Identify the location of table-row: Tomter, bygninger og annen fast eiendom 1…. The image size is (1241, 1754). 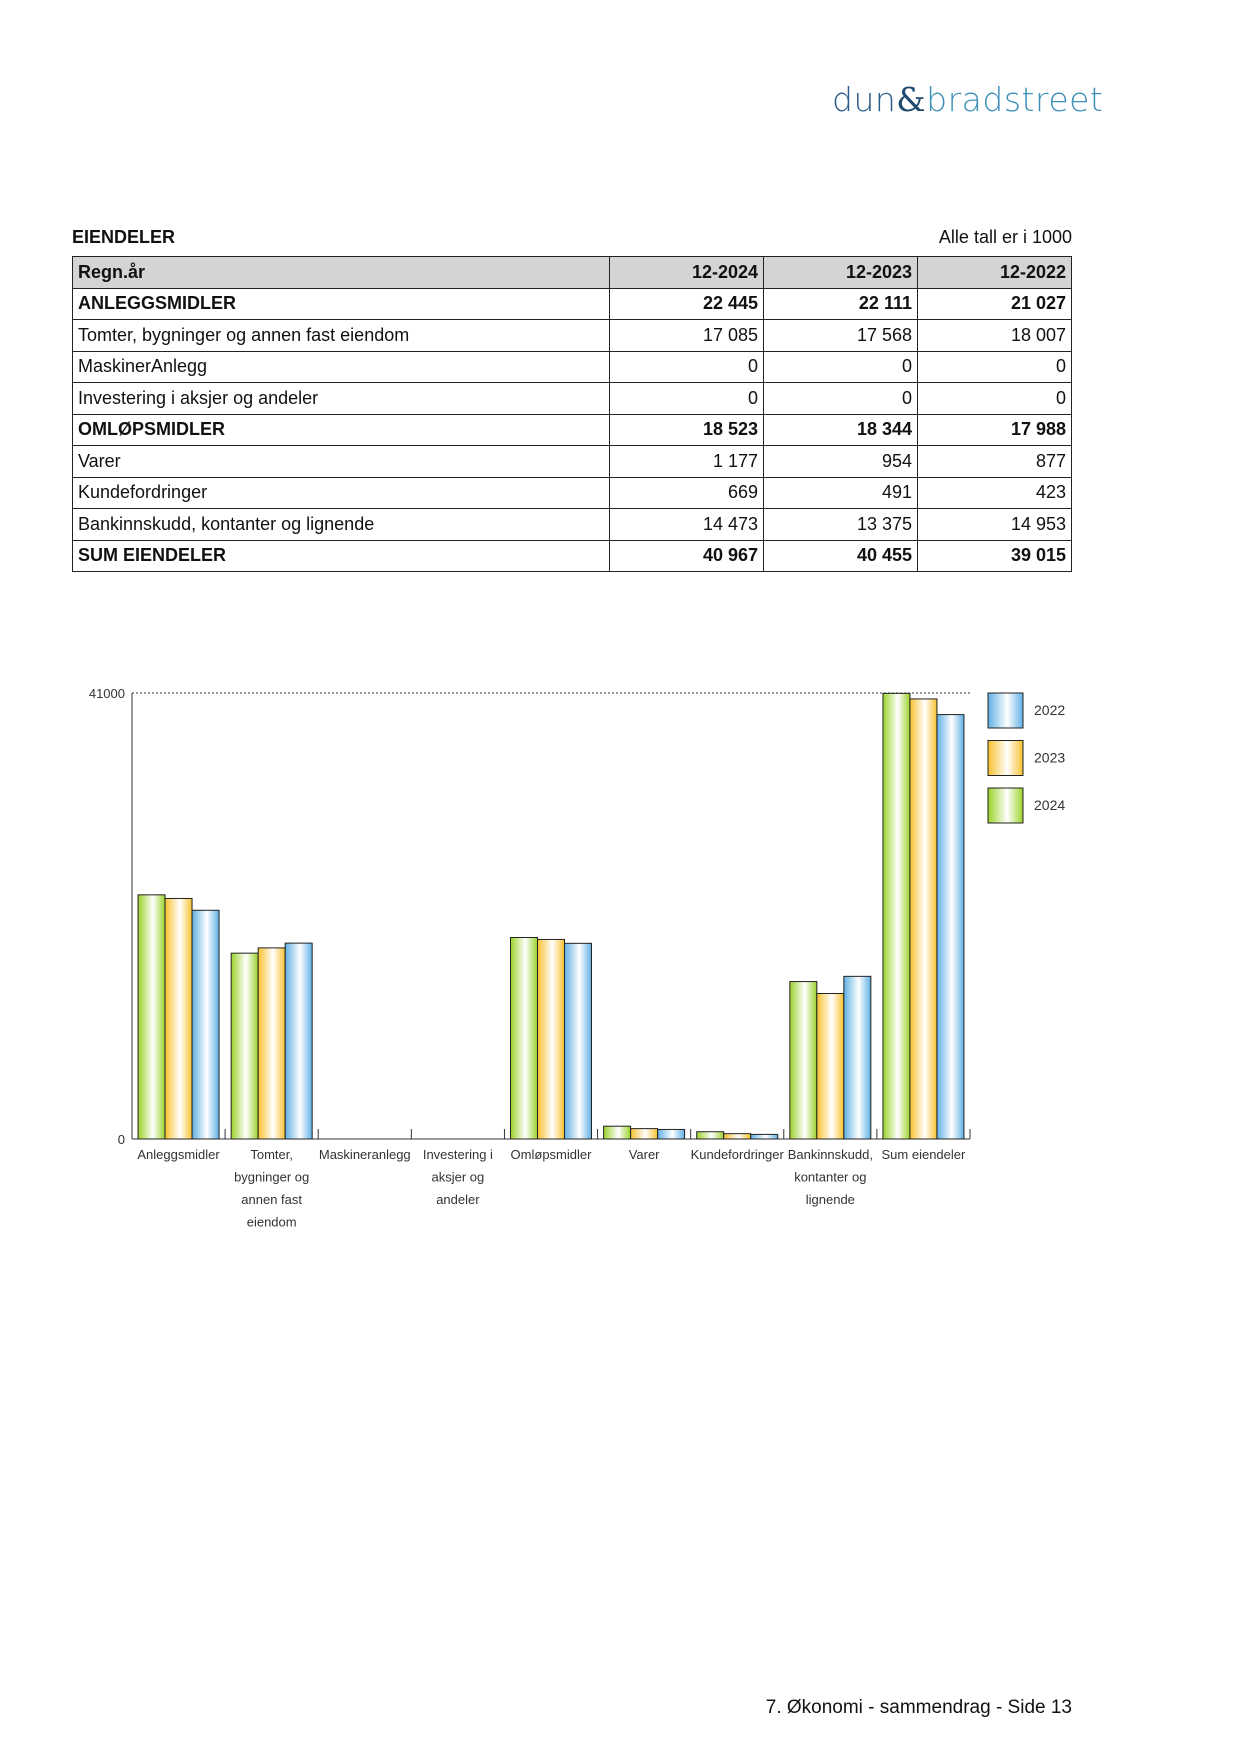
(572, 335).